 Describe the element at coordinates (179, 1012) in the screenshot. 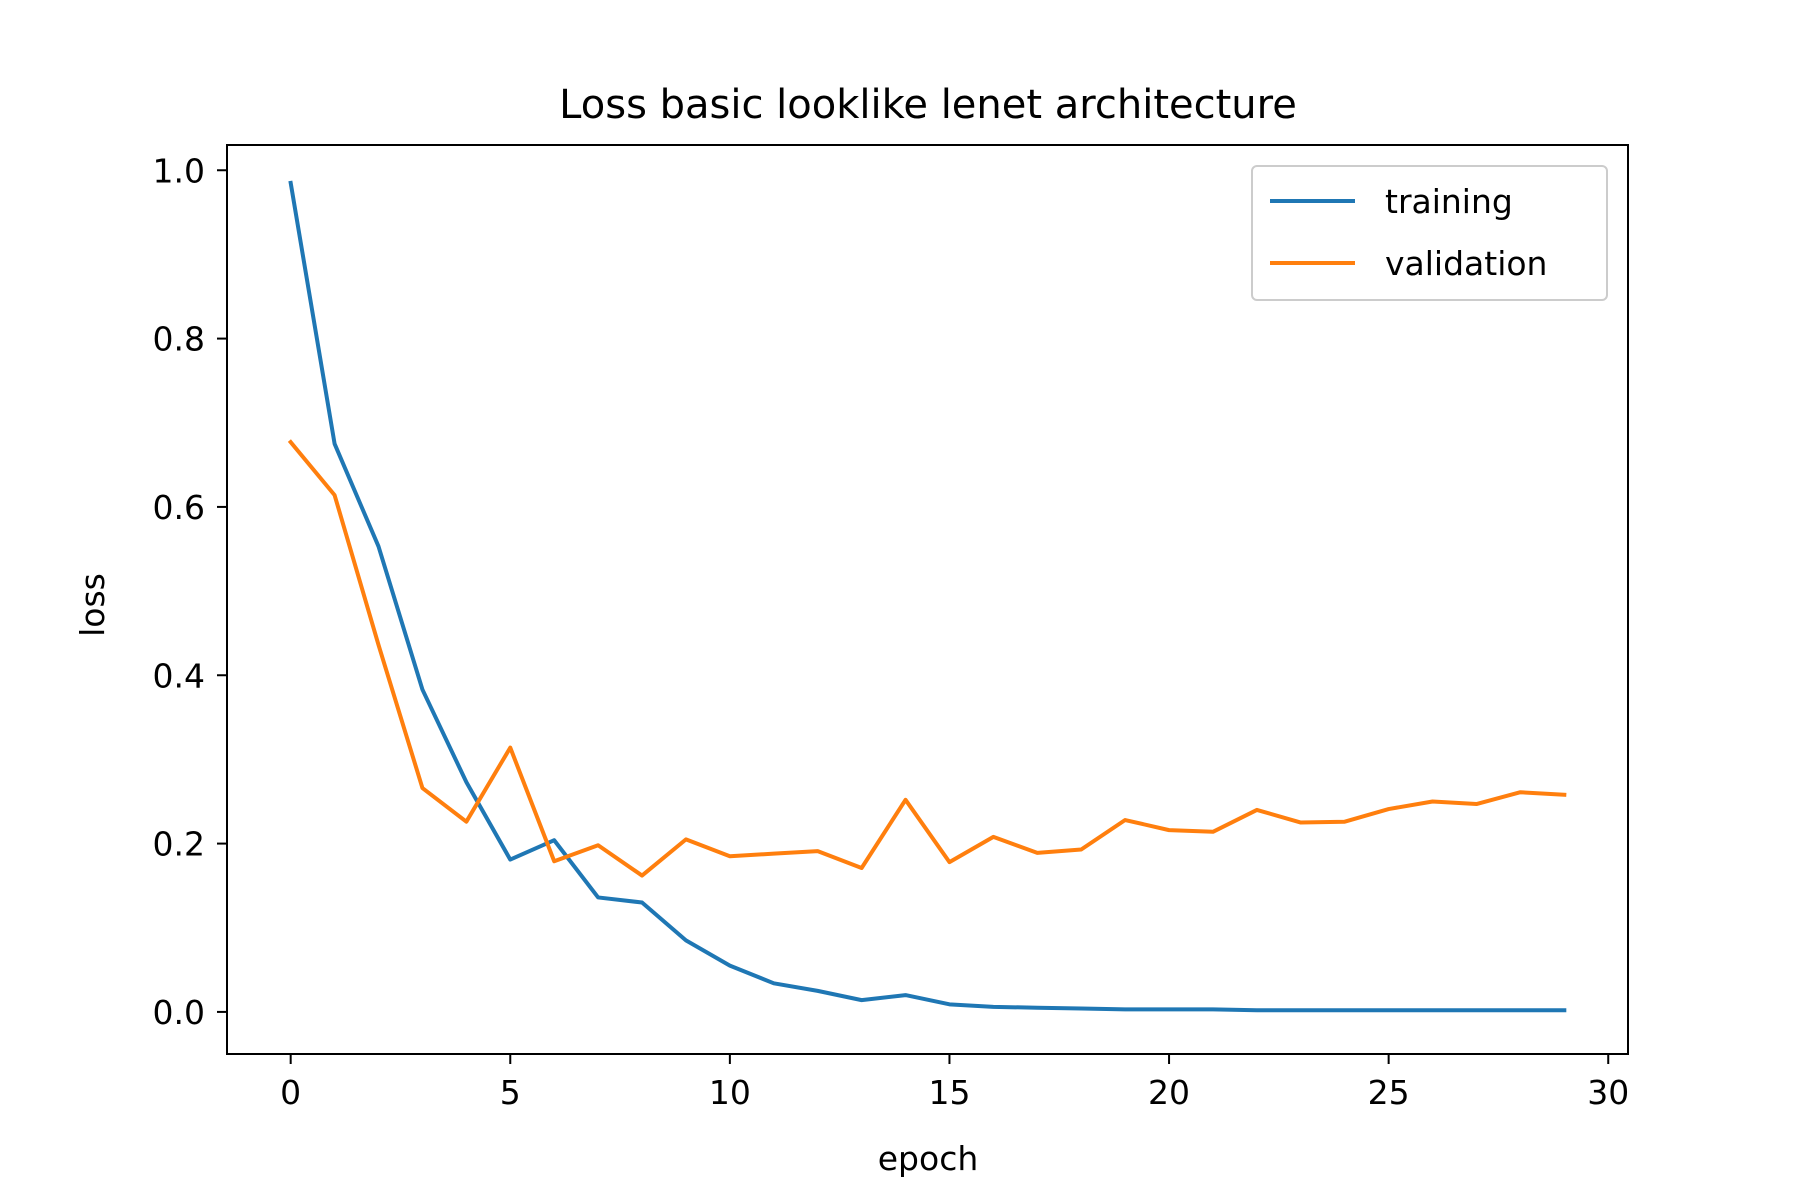

I see `y-tick-label: 0.0` at that location.